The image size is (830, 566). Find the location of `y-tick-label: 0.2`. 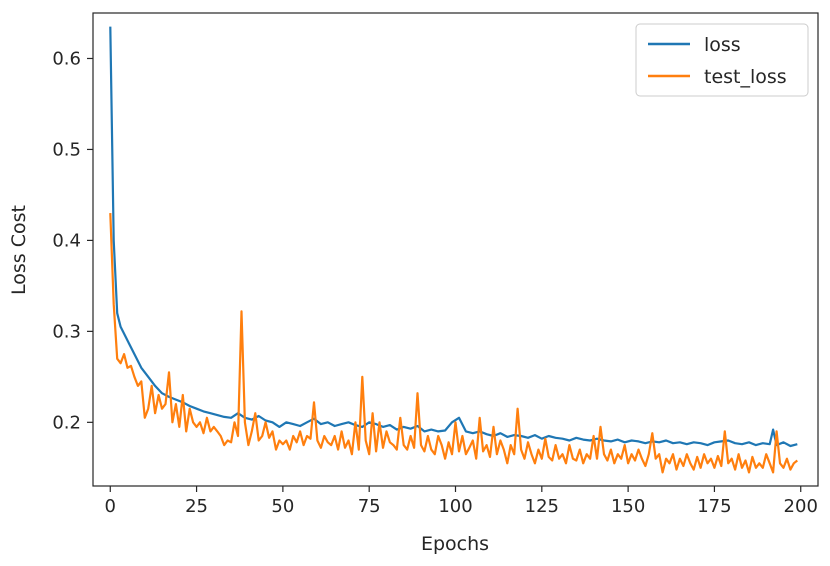

y-tick-label: 0.2 is located at coordinates (66, 422).